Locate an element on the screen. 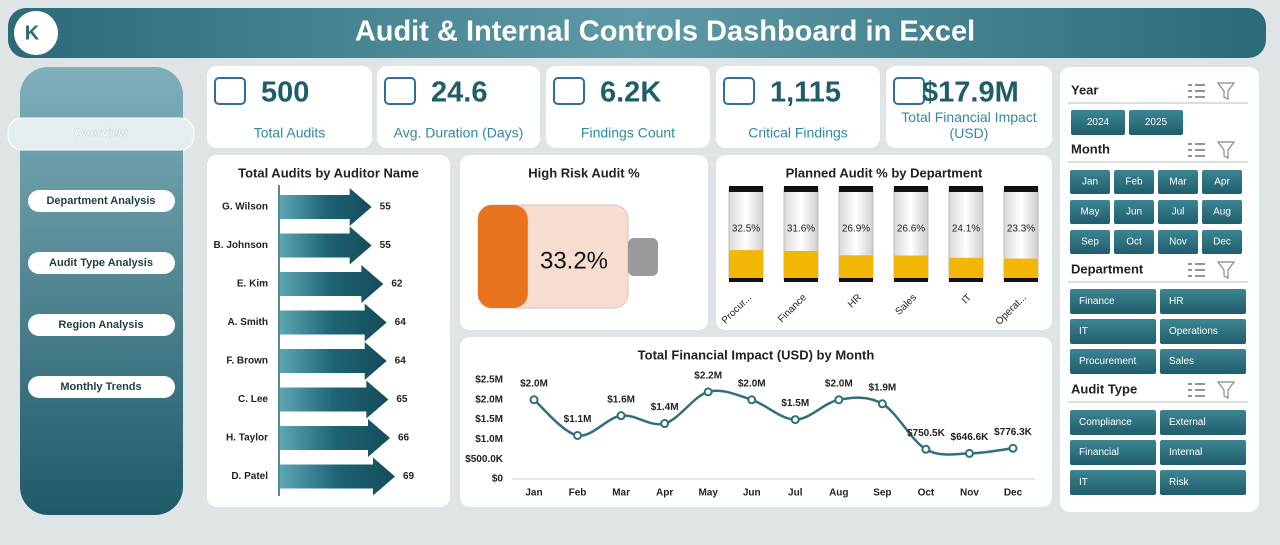 This screenshot has width=1280, height=545. category-label: D. Patel is located at coordinates (249, 476).